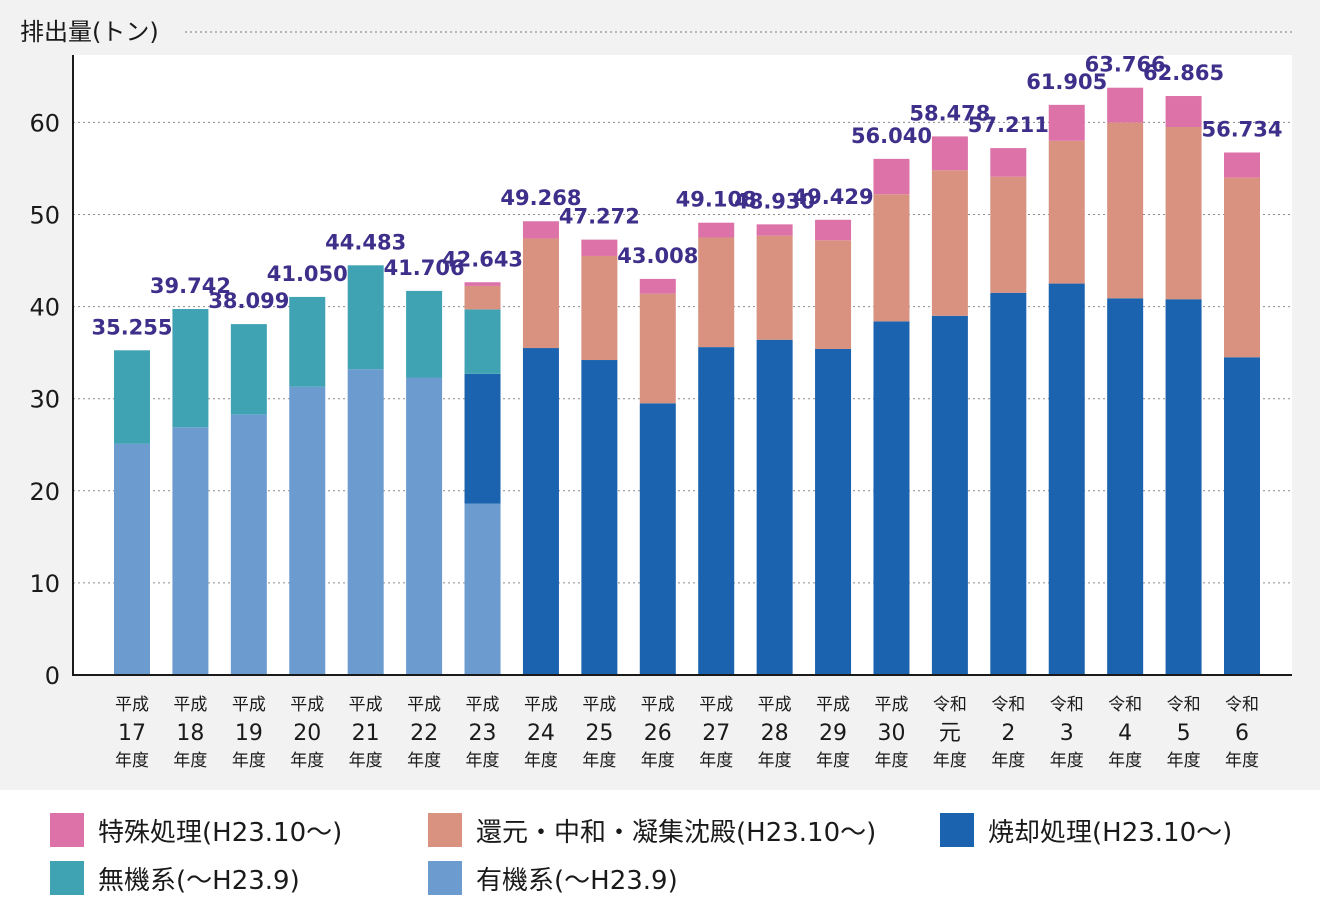  Describe the element at coordinates (445, 830) in the screenshot. I see `legend-swatch-reduction` at that location.